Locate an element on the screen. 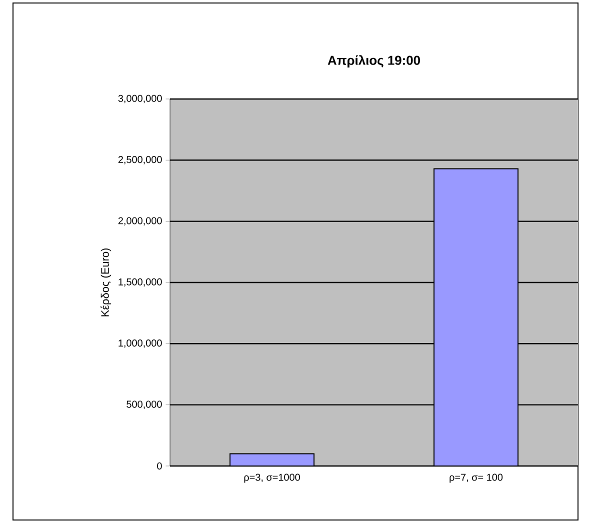 Image resolution: width=591 pixels, height=526 pixels. chart-title: Απρίλιος 19:00 is located at coordinates (374, 61).